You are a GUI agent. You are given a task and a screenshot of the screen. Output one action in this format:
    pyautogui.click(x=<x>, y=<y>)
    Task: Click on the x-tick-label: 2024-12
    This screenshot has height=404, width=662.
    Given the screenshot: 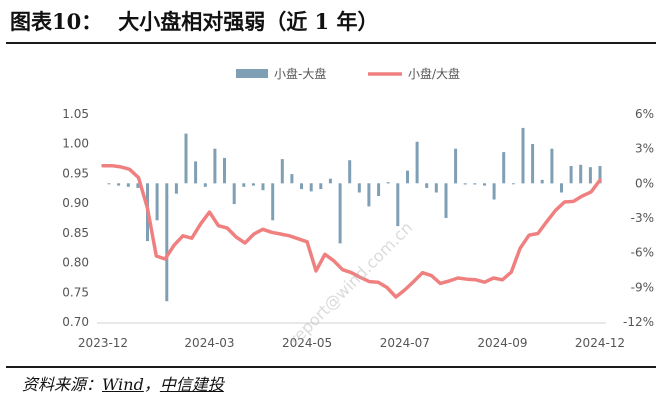 What is the action you would take?
    pyautogui.click(x=600, y=343)
    